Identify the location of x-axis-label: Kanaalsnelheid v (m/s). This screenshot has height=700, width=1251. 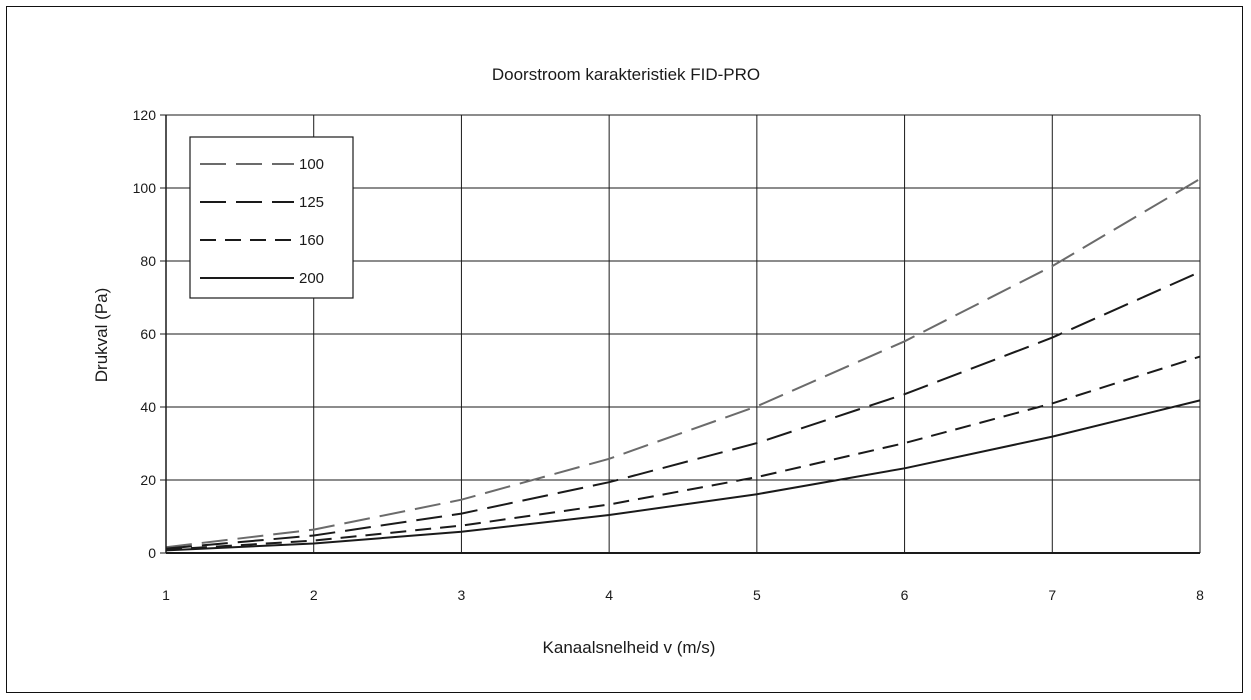
(629, 647).